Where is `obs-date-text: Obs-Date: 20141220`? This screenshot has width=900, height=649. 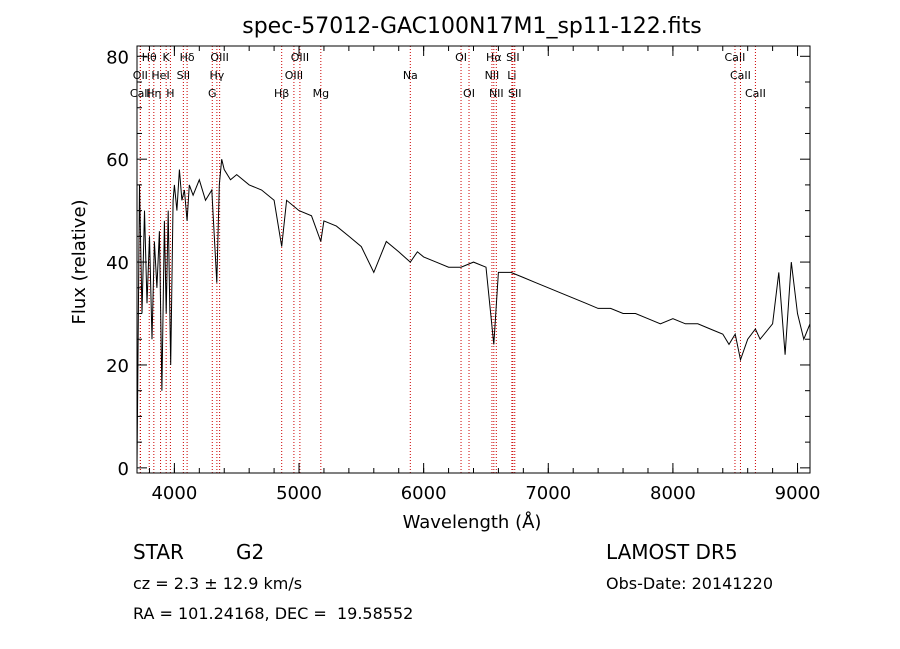
obs-date-text: Obs-Date: 20141220 is located at coordinates (689, 583).